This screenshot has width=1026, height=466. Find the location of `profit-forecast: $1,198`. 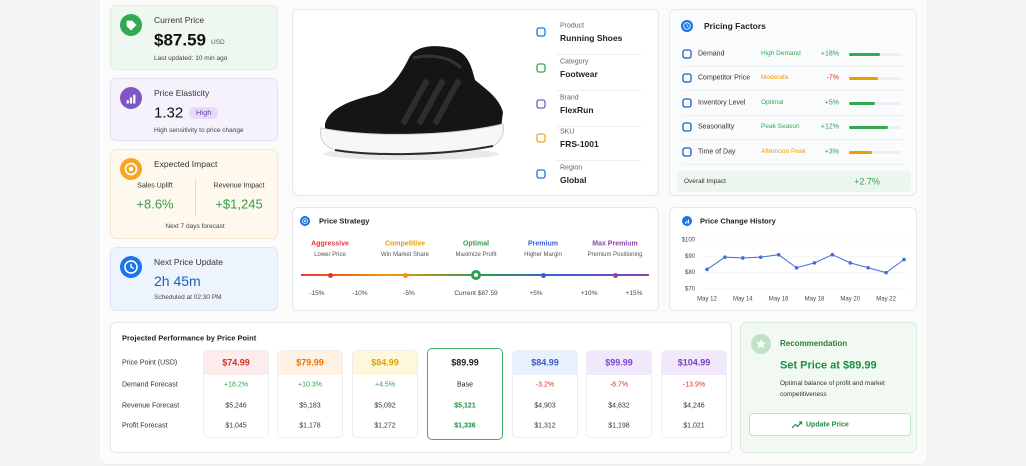

profit-forecast: $1,198 is located at coordinates (619, 426).